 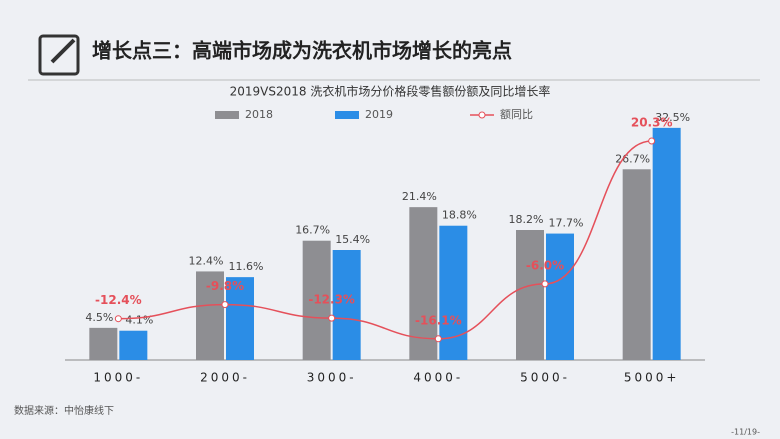 What do you see at coordinates (99, 317) in the screenshot?
I see `data-label: 4.5%` at bounding box center [99, 317].